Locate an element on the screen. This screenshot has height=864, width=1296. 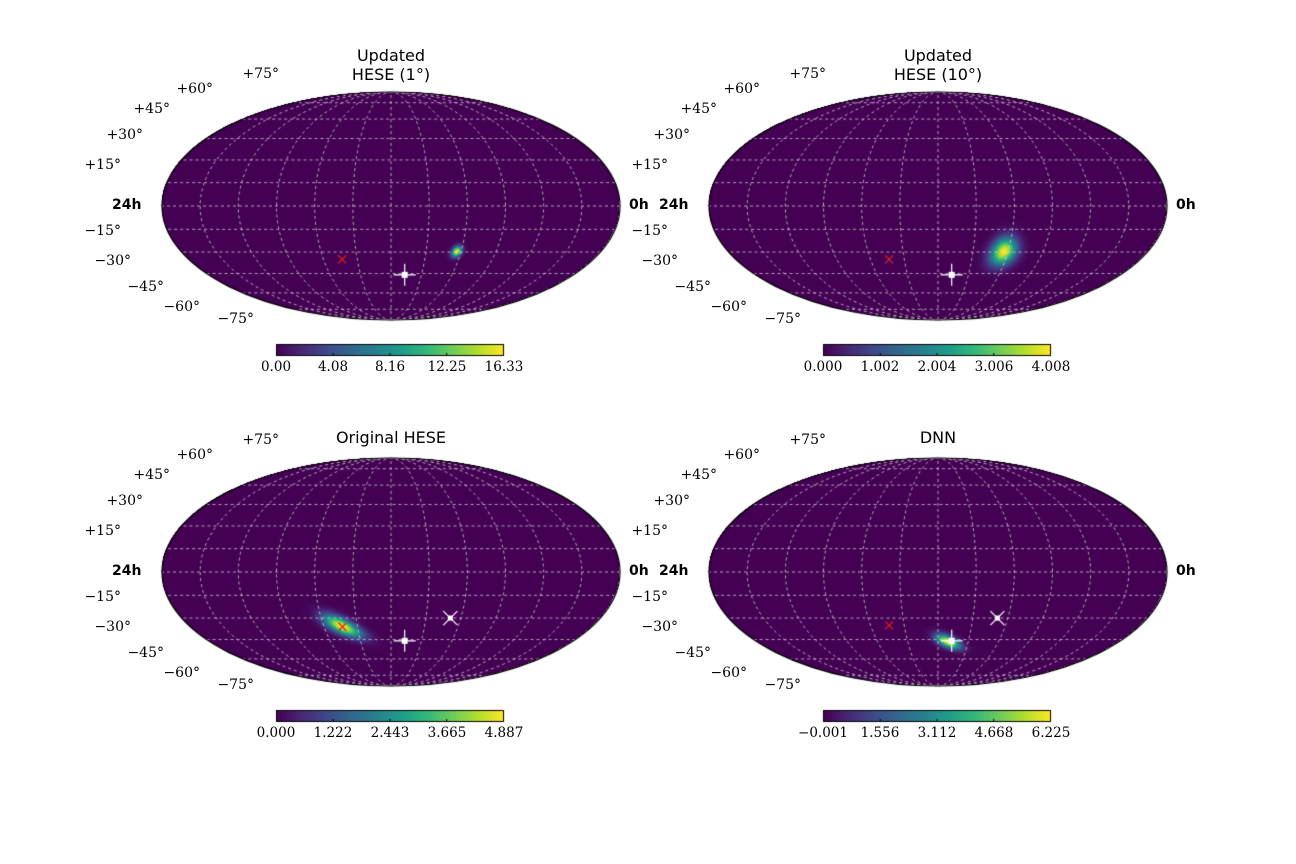
colorbar-tick-label: 4.668 is located at coordinates (994, 733).